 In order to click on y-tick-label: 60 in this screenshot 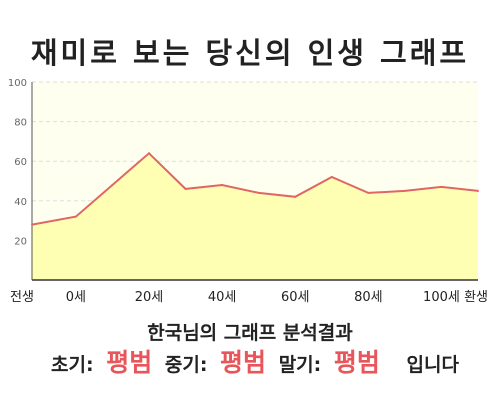, I will do `click(20, 162)`.